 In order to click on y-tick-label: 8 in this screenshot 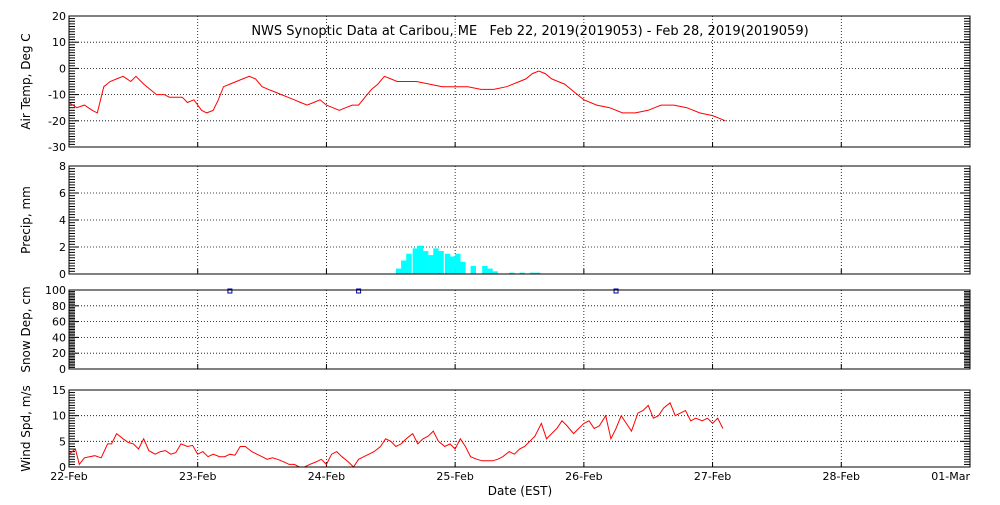, I will do `click(62, 166)`.